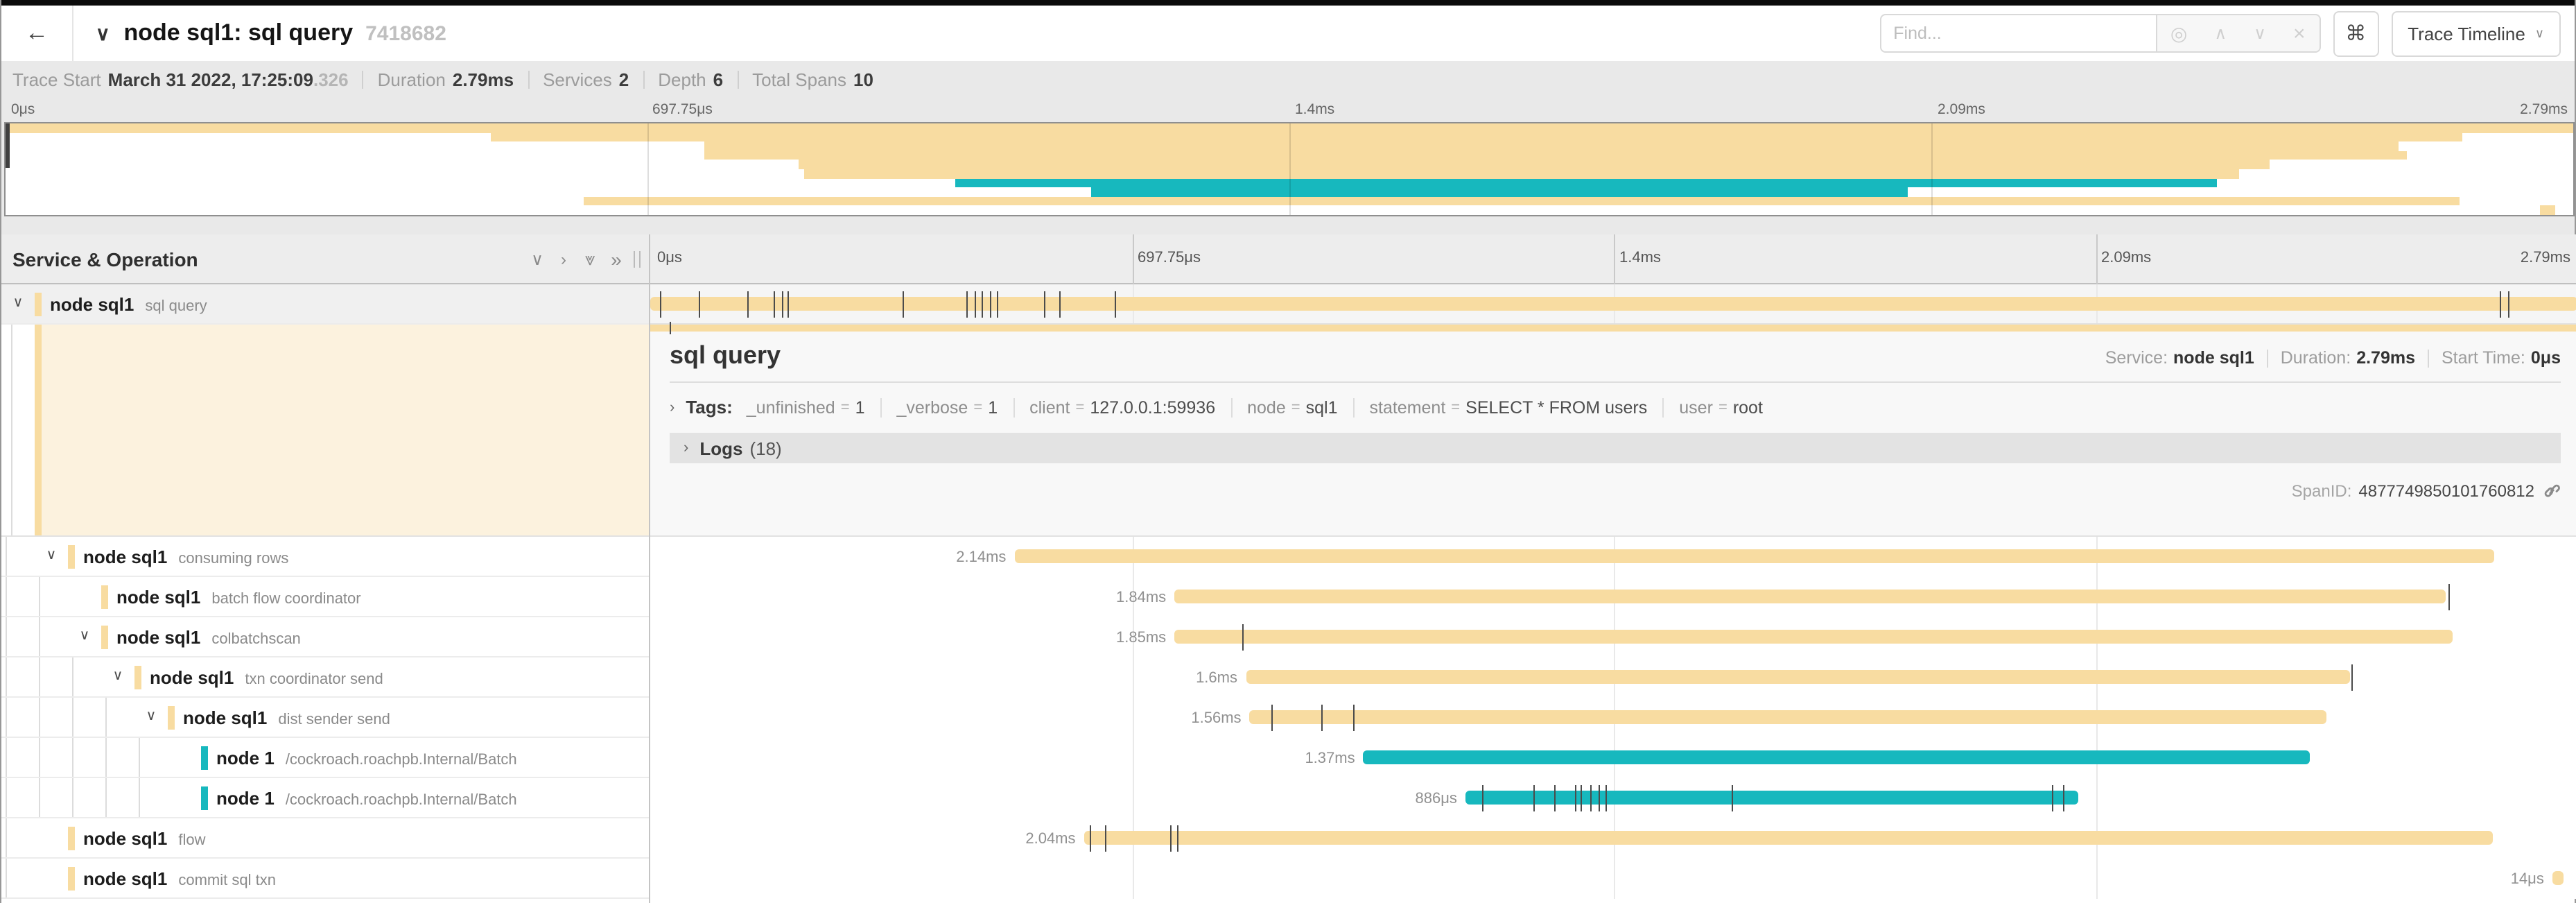  What do you see at coordinates (325, 879) in the screenshot?
I see `span-tree-row: node sql1 commit sql txn` at bounding box center [325, 879].